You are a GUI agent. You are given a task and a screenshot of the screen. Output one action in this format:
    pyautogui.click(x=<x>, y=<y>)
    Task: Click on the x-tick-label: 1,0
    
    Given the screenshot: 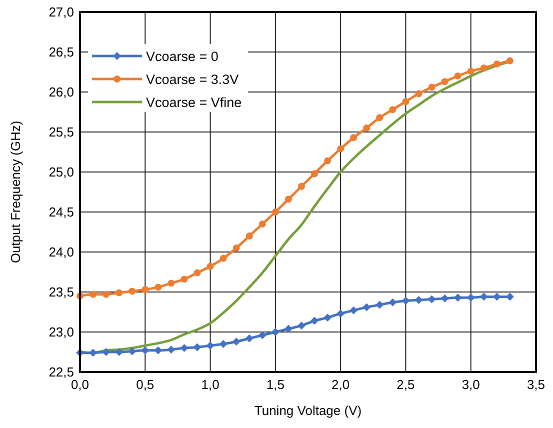 What is the action you would take?
    pyautogui.click(x=210, y=384)
    